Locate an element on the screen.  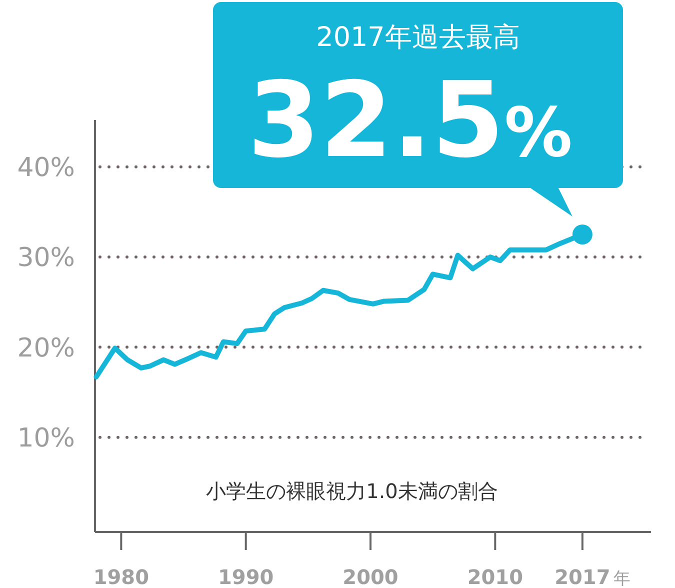
y-tick-label: 30% is located at coordinates (46, 258).